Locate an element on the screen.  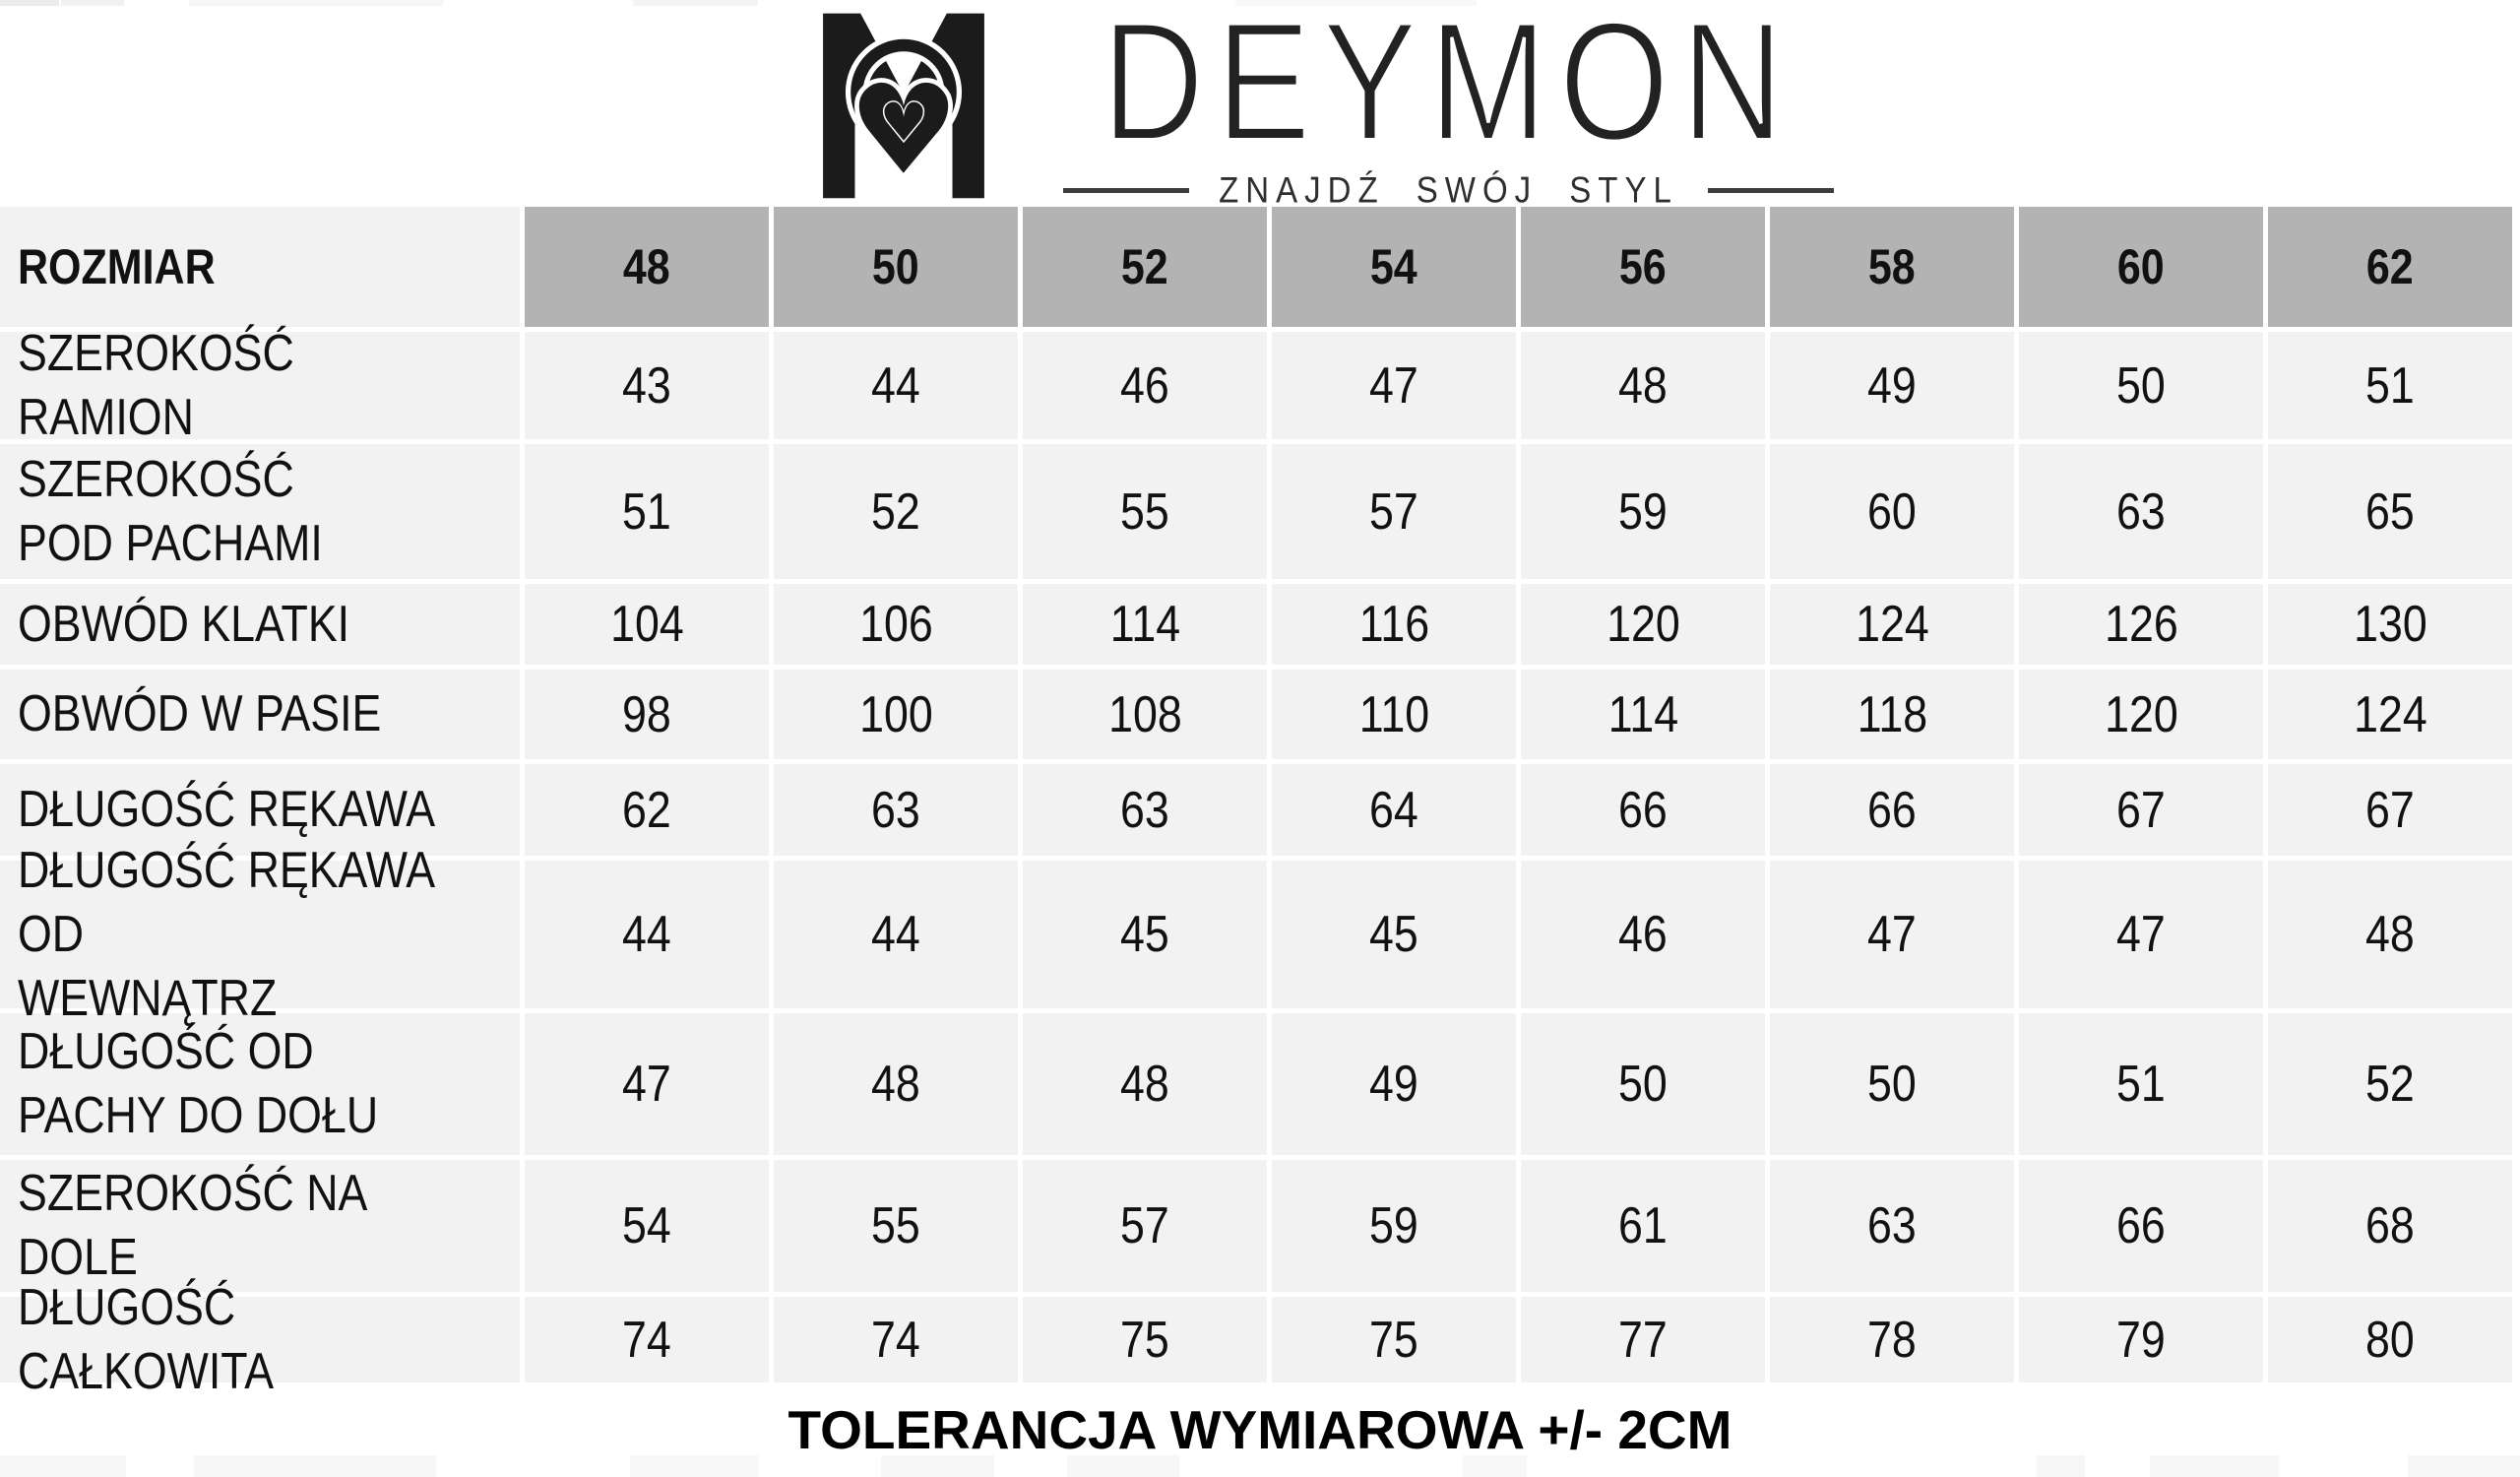
value-cell-text: 60 is located at coordinates (1892, 512).